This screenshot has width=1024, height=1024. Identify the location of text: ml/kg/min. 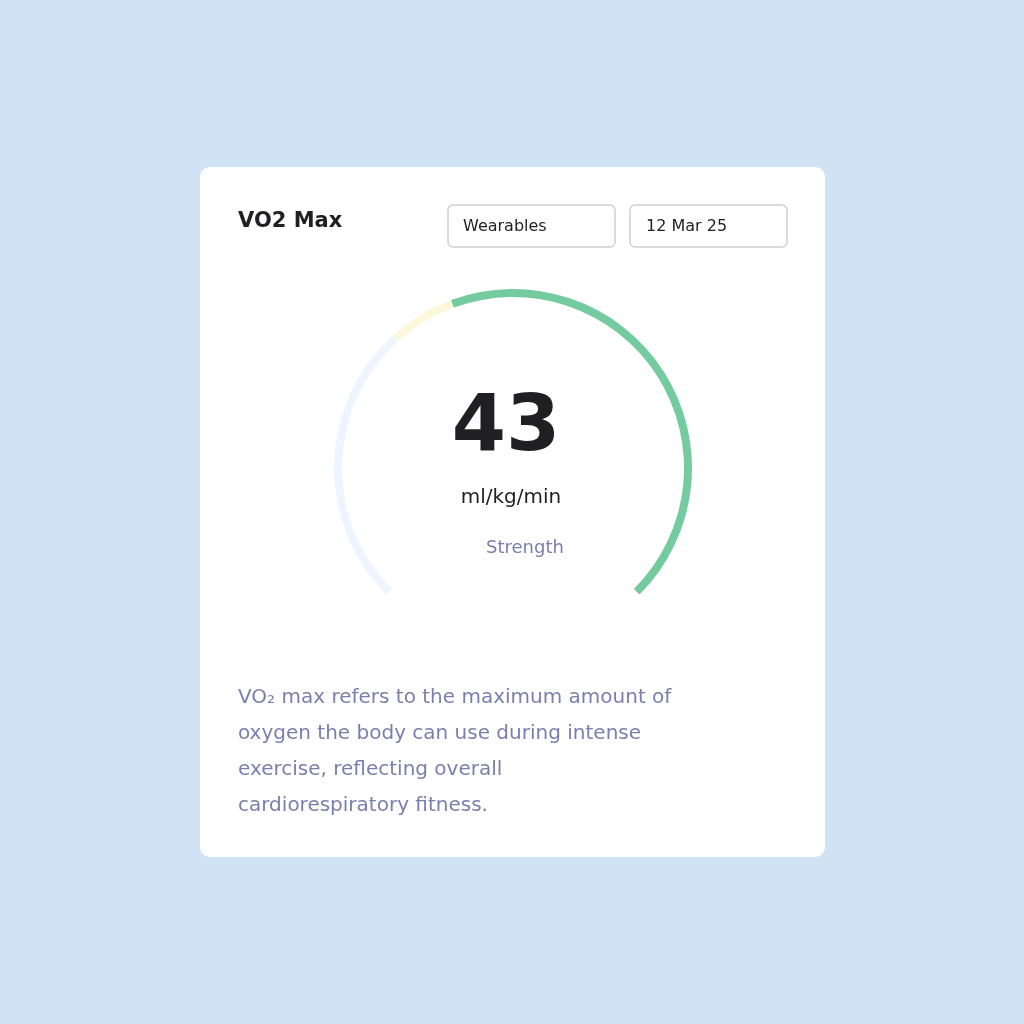
(511, 496).